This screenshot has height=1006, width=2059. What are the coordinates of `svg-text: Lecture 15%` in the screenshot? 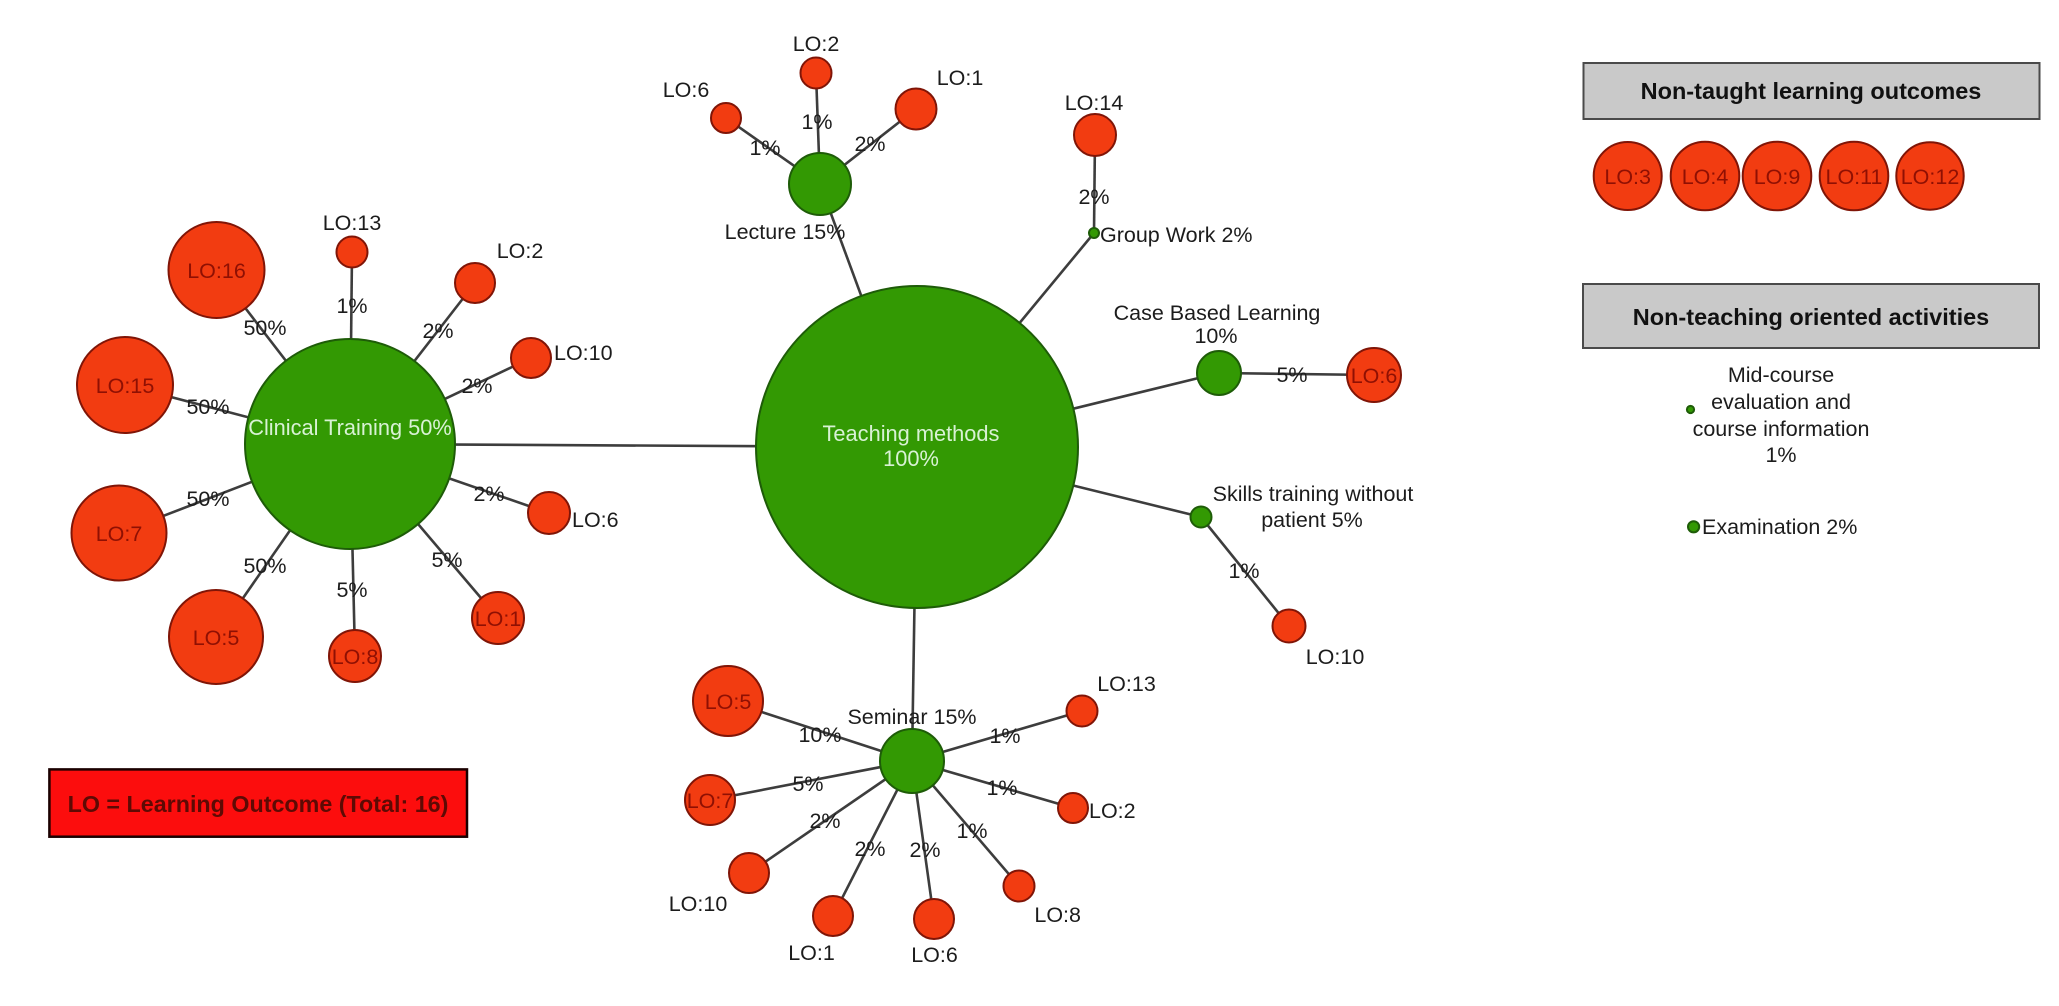 It's located at (785, 232).